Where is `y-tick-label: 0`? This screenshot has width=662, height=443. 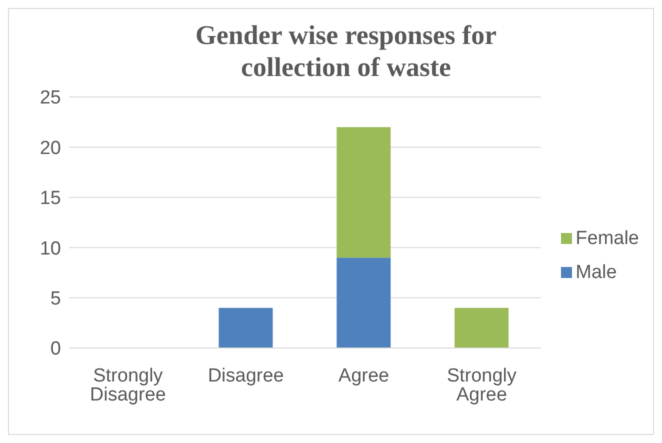
y-tick-label: 0 is located at coordinates (55, 349).